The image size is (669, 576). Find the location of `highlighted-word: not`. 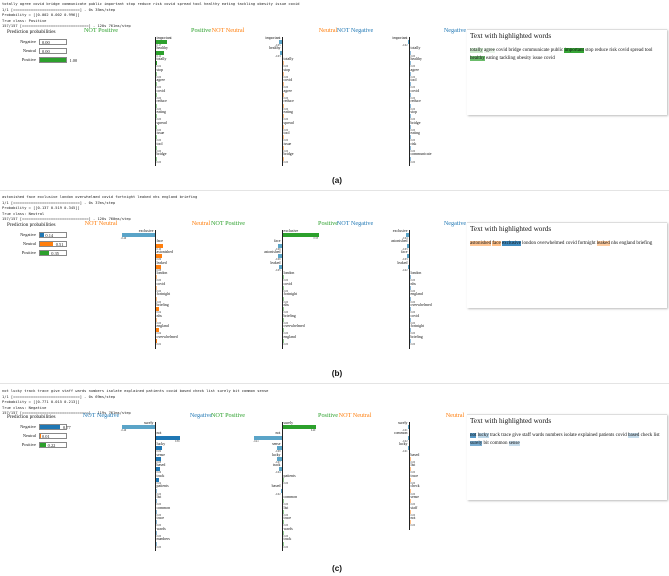

highlighted-word: not is located at coordinates (473, 435).